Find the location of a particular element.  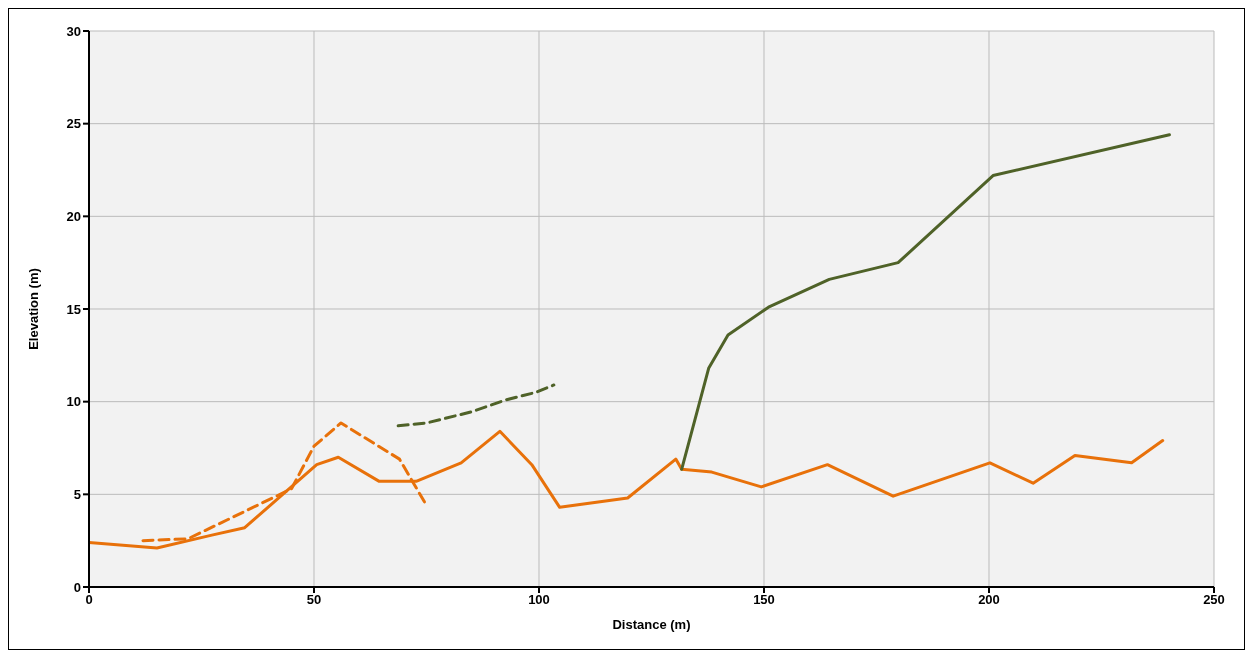

y-tick-label: 20 is located at coordinates (73, 216).